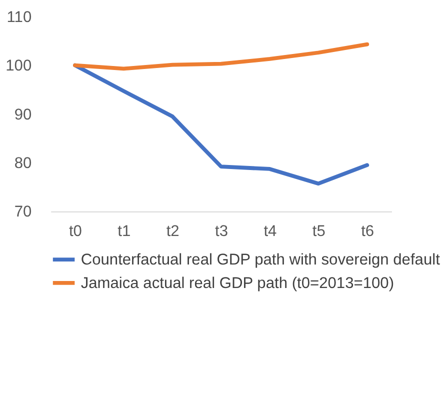  I want to click on x-tick-label: t6, so click(367, 231).